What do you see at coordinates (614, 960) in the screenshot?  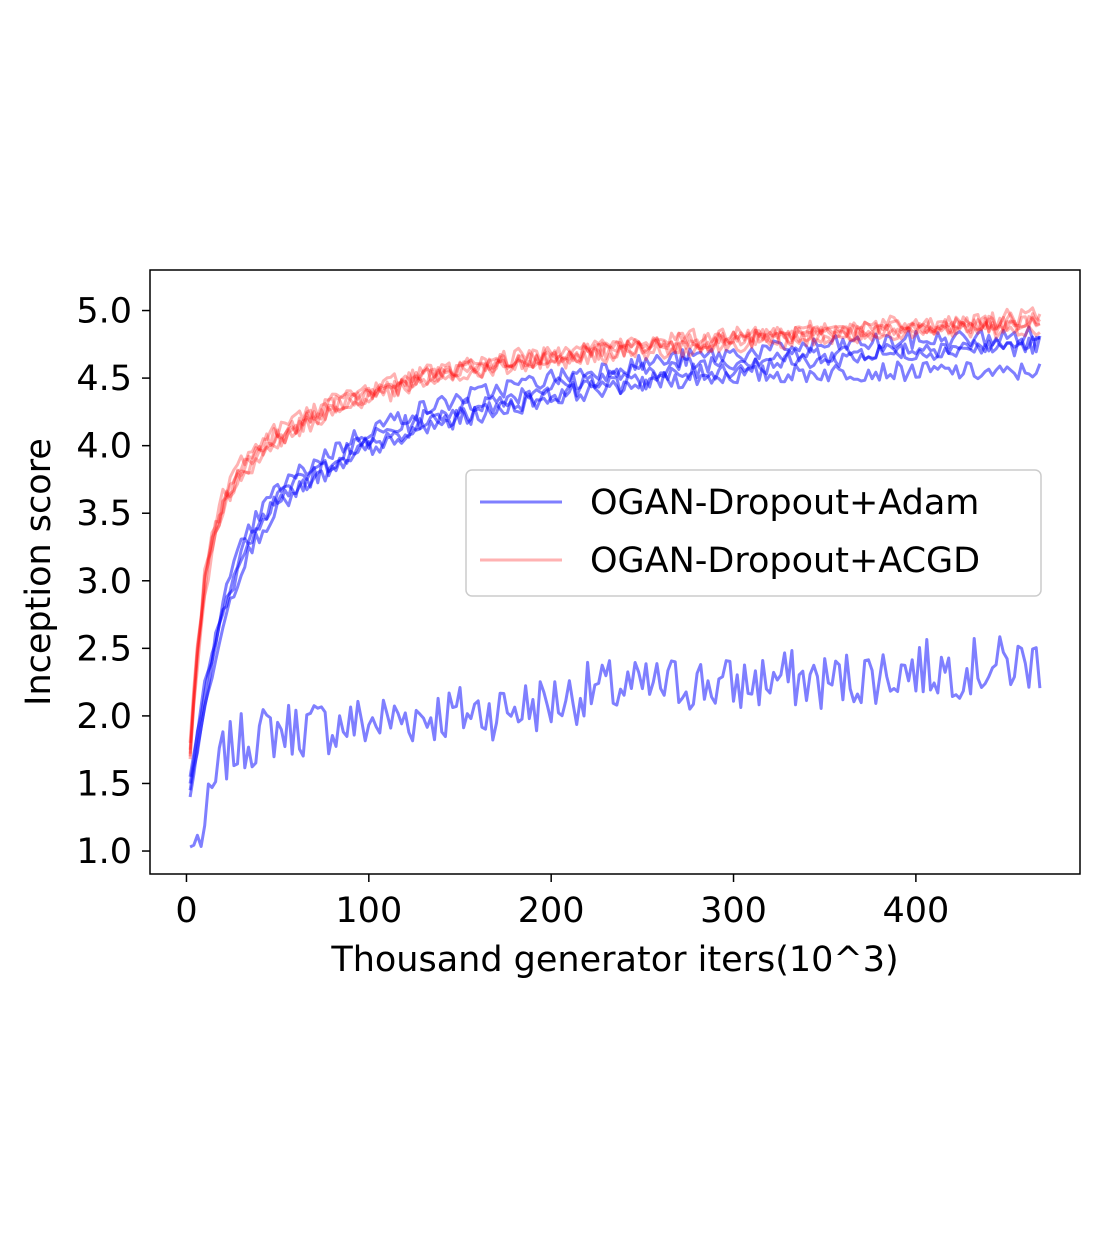 I see `x-axis-label: Thousand generator iters(10^3)` at bounding box center [614, 960].